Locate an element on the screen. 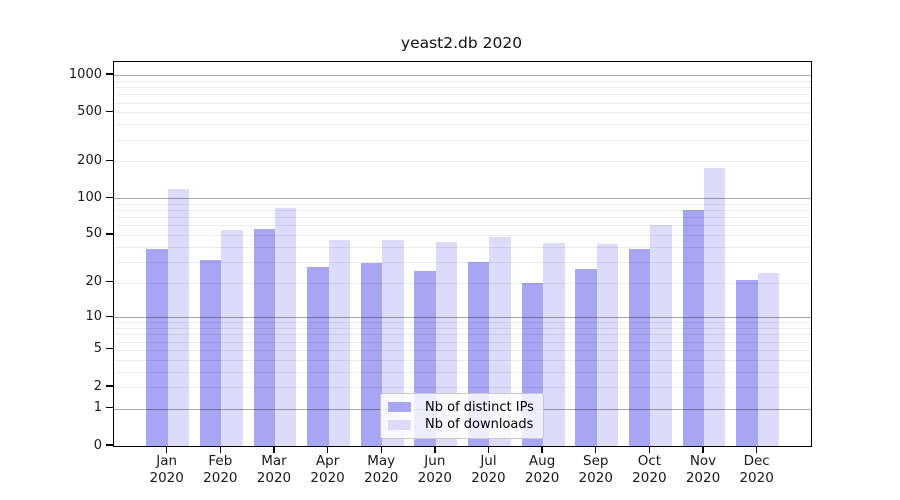 This screenshot has height=500, width=900. bar-downloads-apr is located at coordinates (339, 343).